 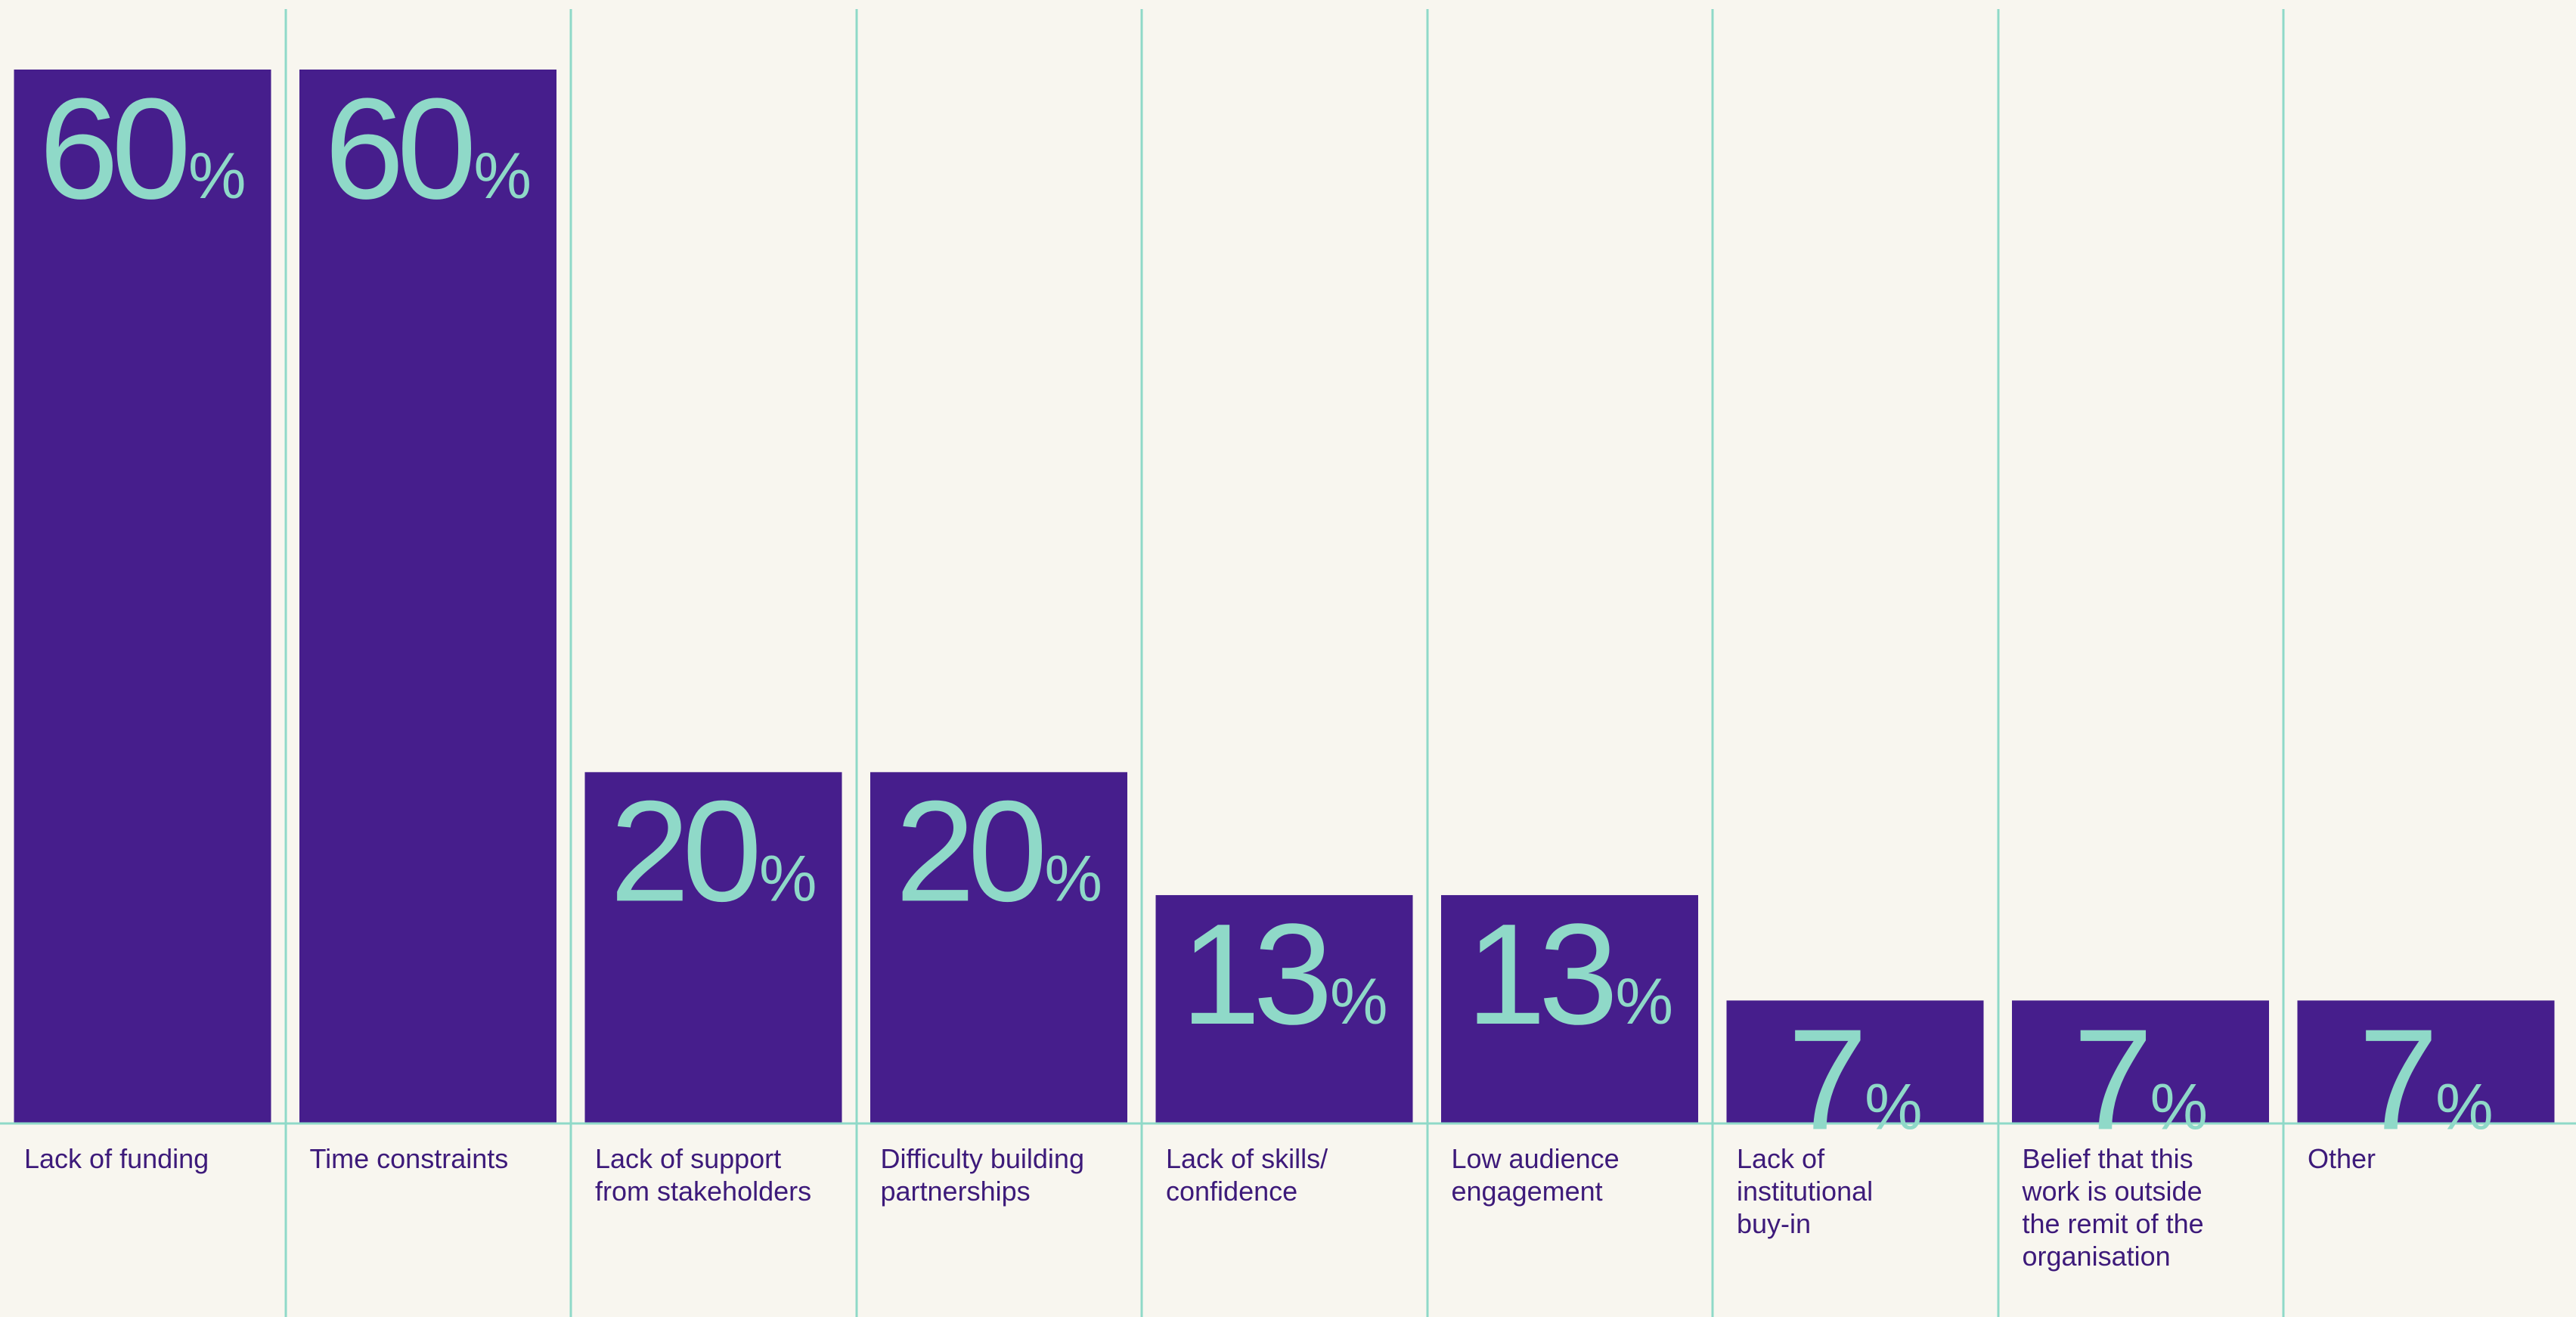 I want to click on category-label: Time constraints, so click(x=410, y=1159).